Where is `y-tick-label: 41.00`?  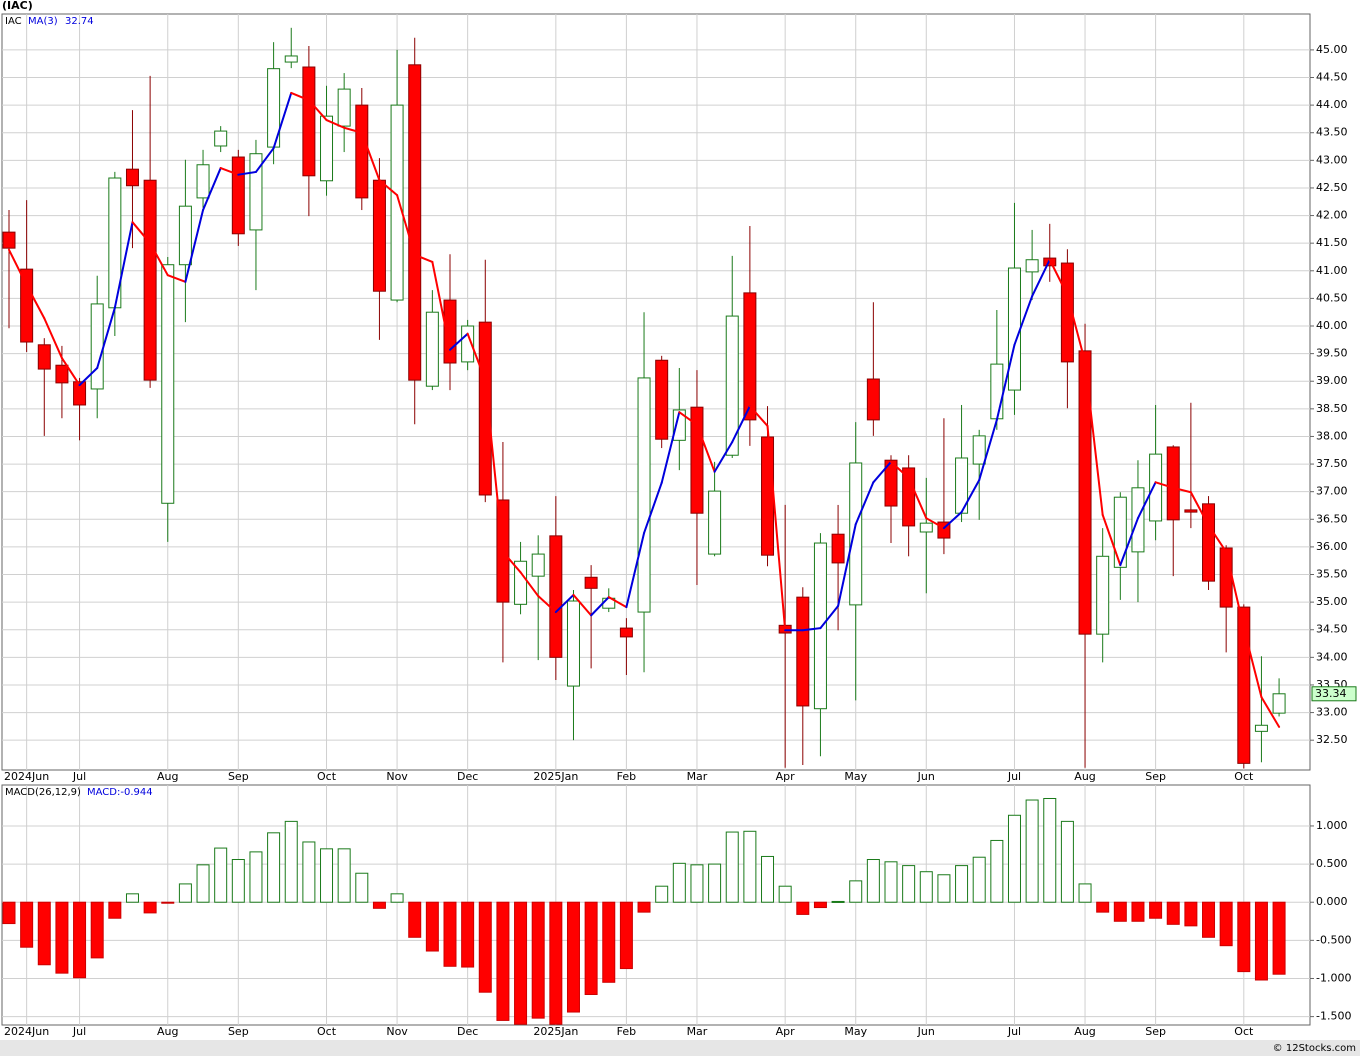 y-tick-label: 41.00 is located at coordinates (1332, 270).